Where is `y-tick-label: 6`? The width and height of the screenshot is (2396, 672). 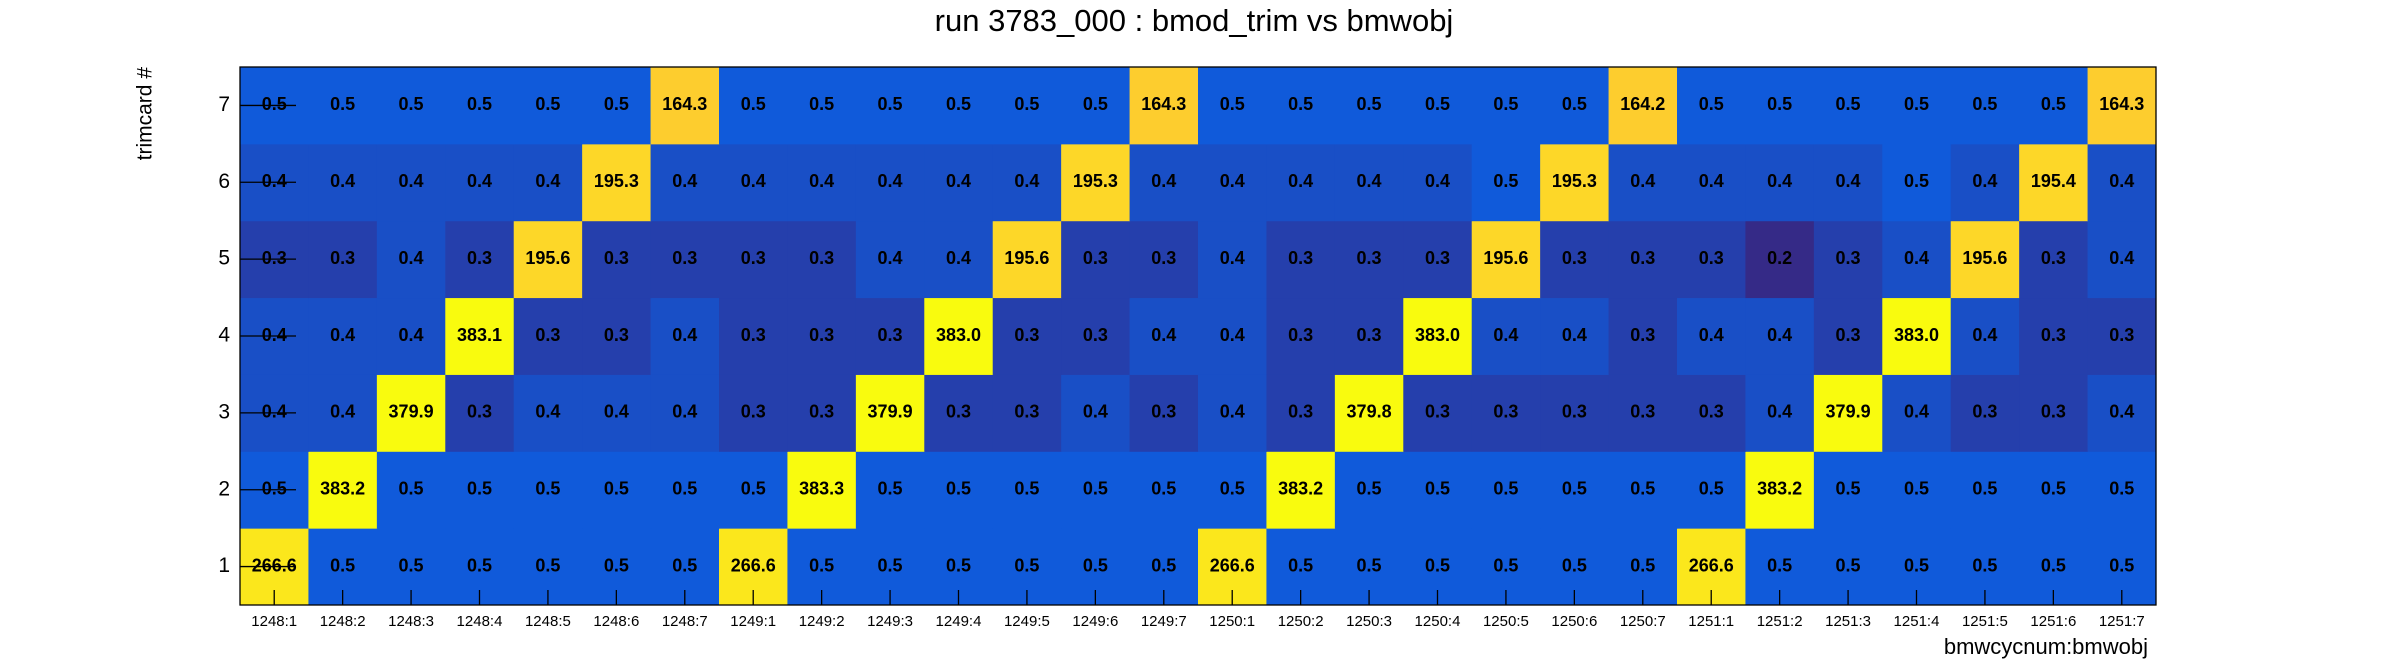 y-tick-label: 6 is located at coordinates (224, 181).